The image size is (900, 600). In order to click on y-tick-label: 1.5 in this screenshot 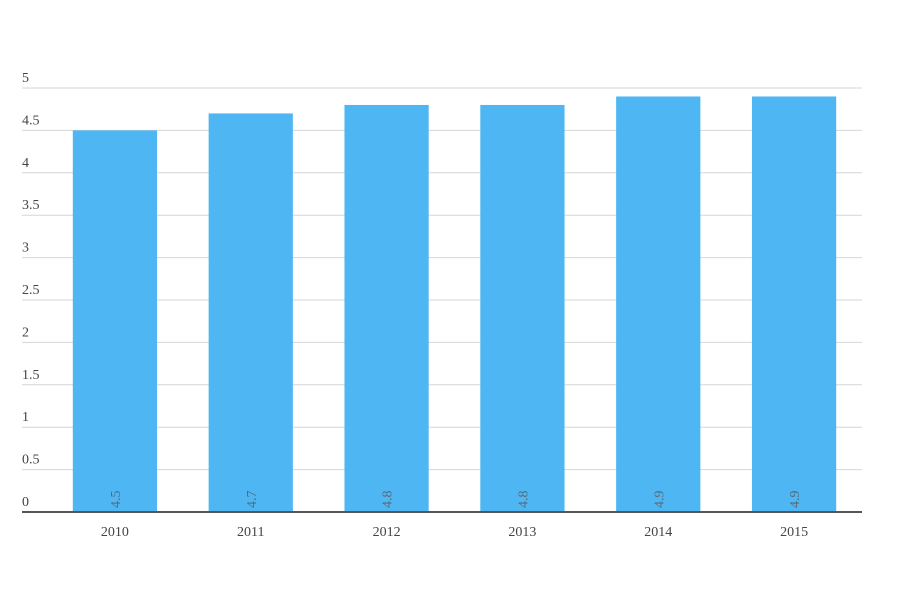, I will do `click(31, 375)`.